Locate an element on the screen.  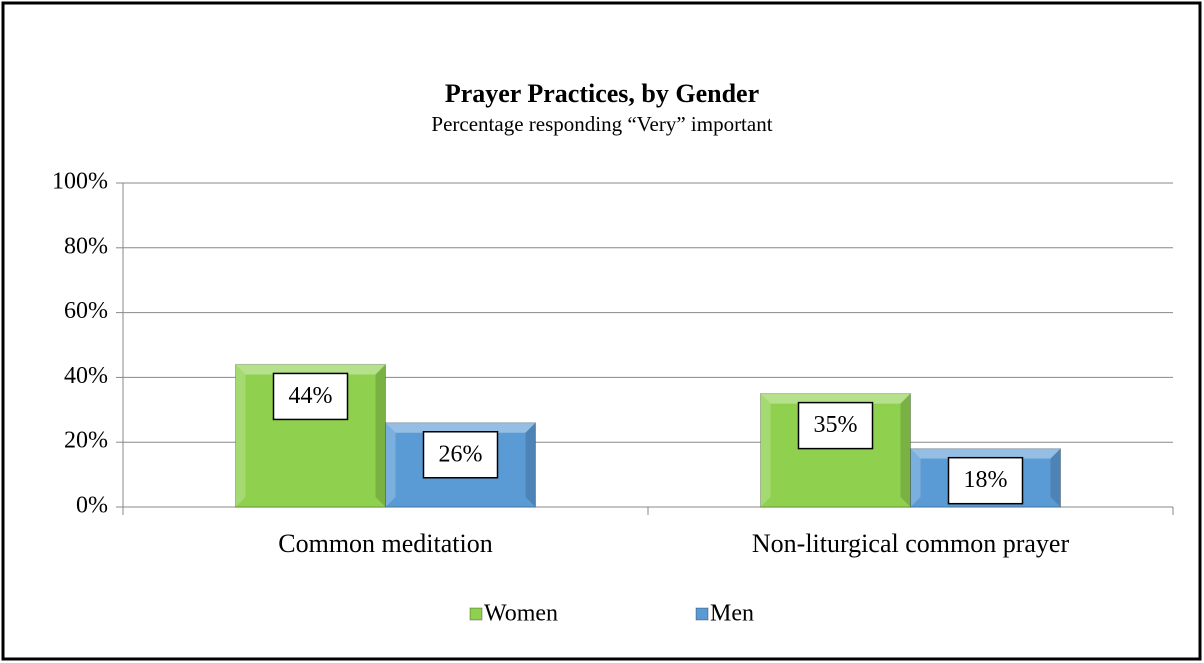
y-tick-label: 100% is located at coordinates (80, 182).